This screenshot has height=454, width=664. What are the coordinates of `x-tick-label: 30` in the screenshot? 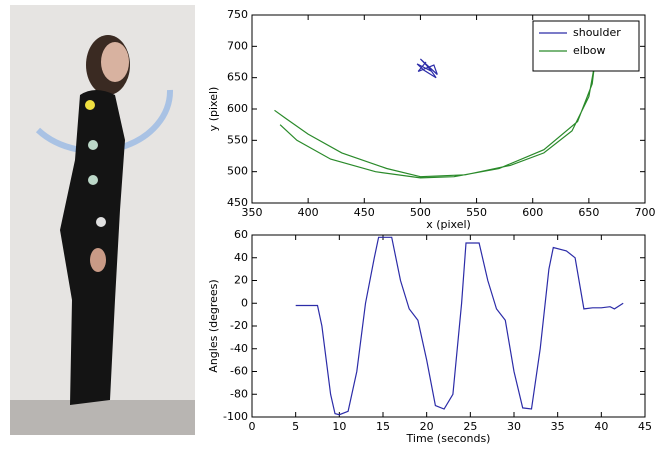 It's located at (514, 426).